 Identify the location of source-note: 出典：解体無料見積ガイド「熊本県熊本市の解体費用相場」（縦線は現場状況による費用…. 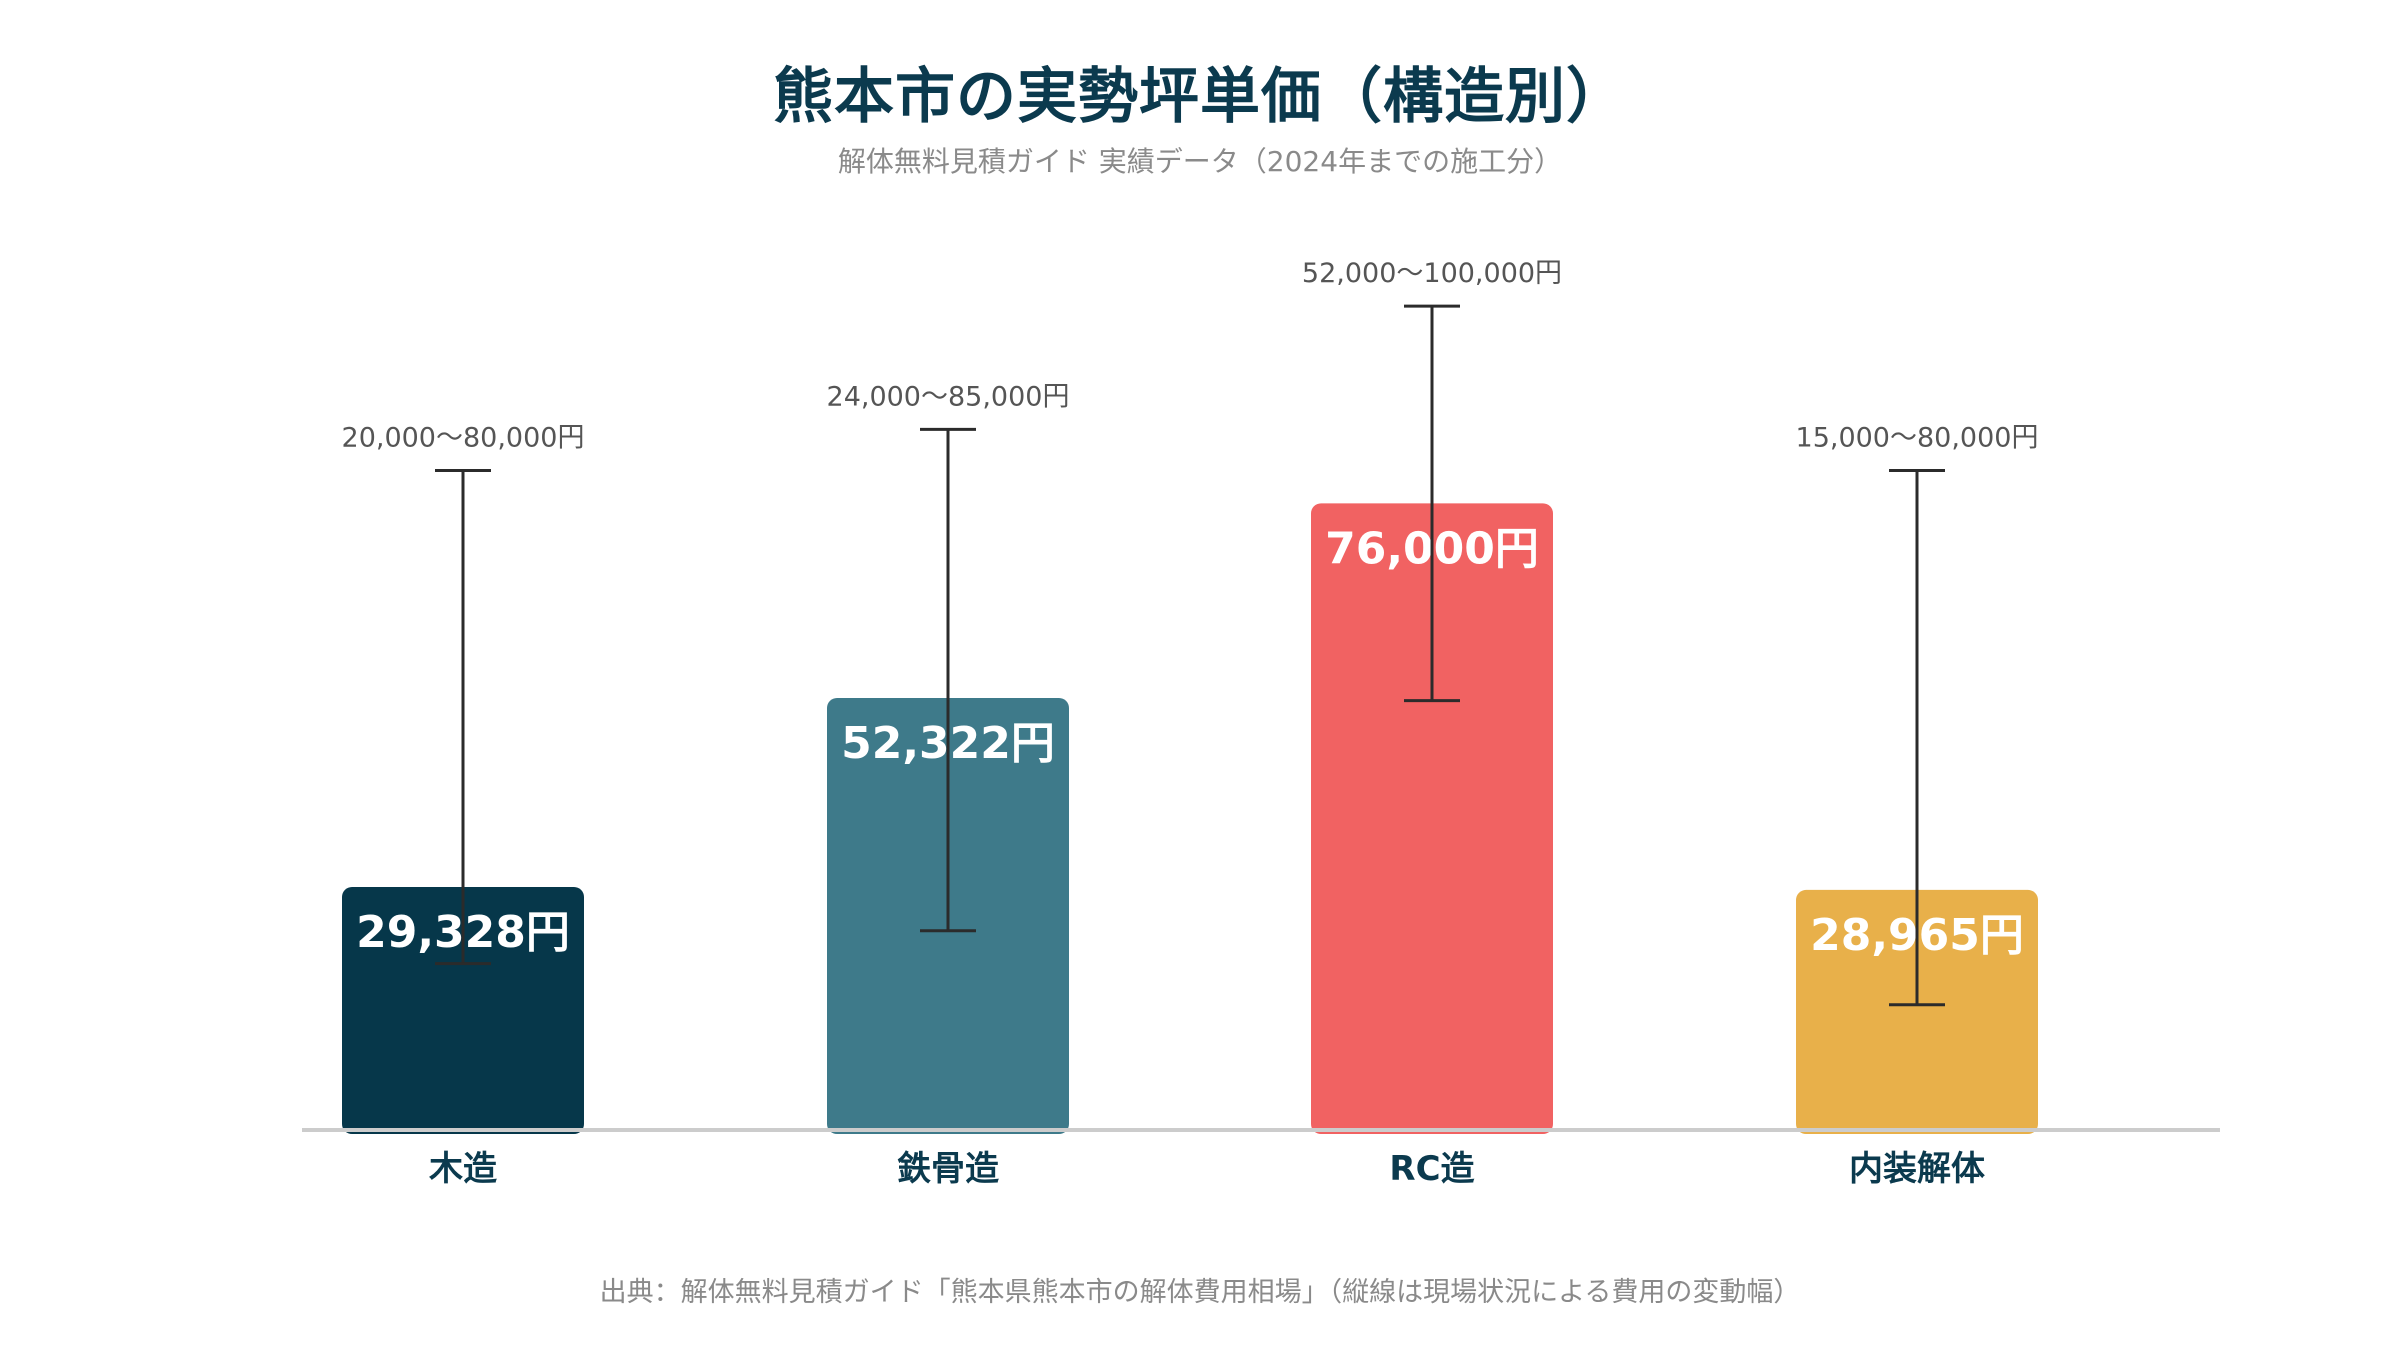
(1200, 1292).